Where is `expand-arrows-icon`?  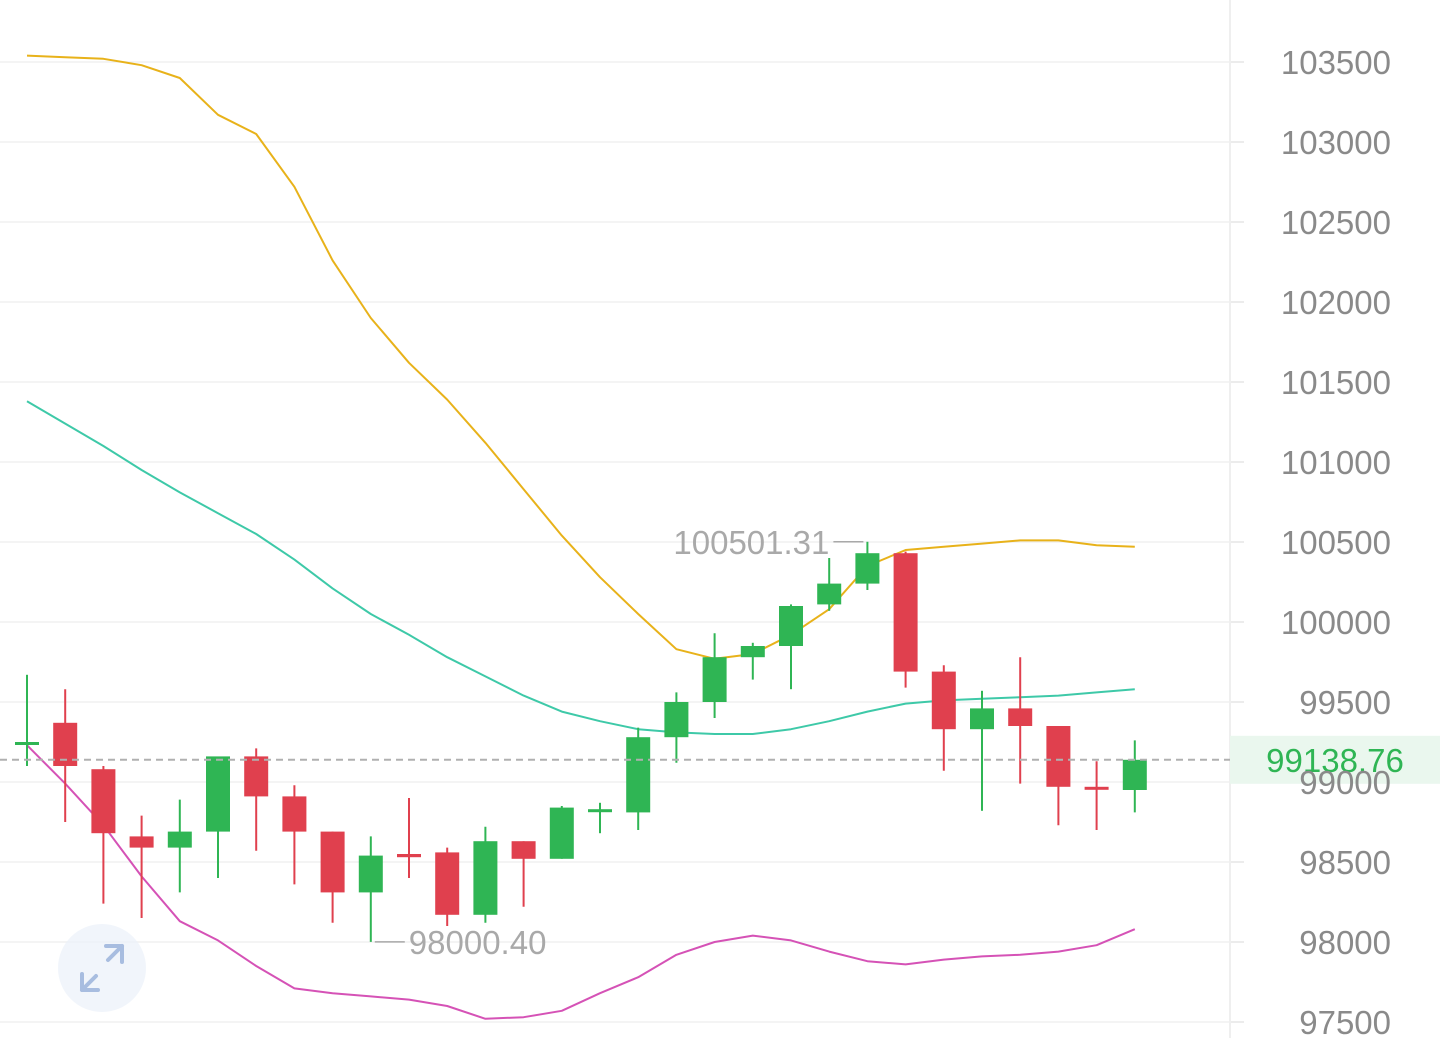 expand-arrows-icon is located at coordinates (102, 968).